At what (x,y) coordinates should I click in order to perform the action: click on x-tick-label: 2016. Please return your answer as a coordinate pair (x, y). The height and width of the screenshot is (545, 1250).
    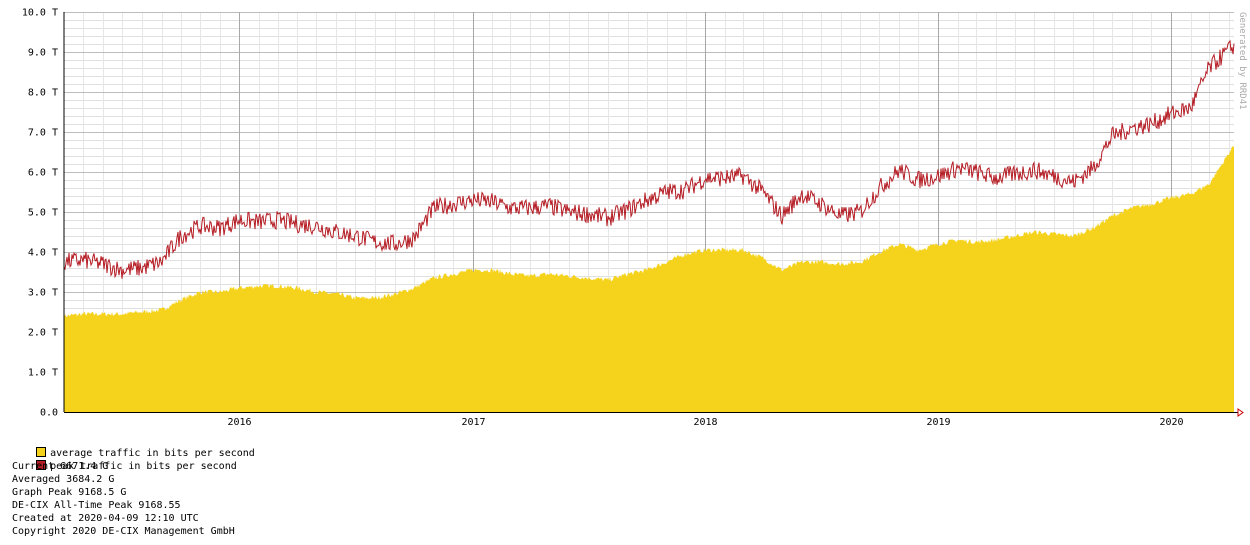
    Looking at the image, I should click on (239, 422).